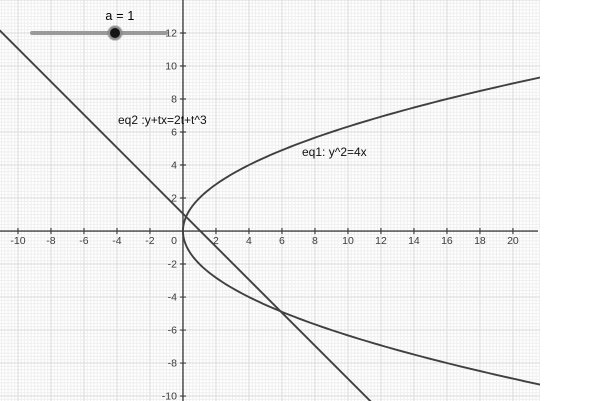 The height and width of the screenshot is (401, 604). What do you see at coordinates (99, 33) in the screenshot?
I see `slider-a-track` at bounding box center [99, 33].